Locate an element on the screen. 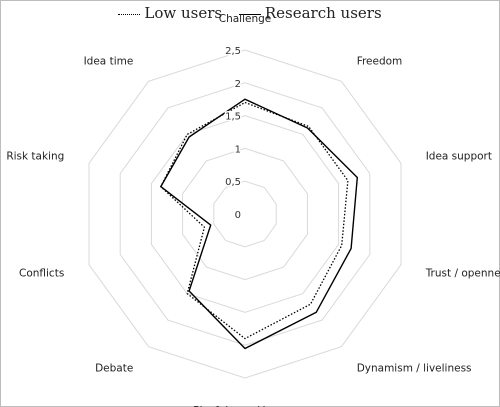 The width and height of the screenshot is (500, 407). tick-label: 1,5 is located at coordinates (233, 117).